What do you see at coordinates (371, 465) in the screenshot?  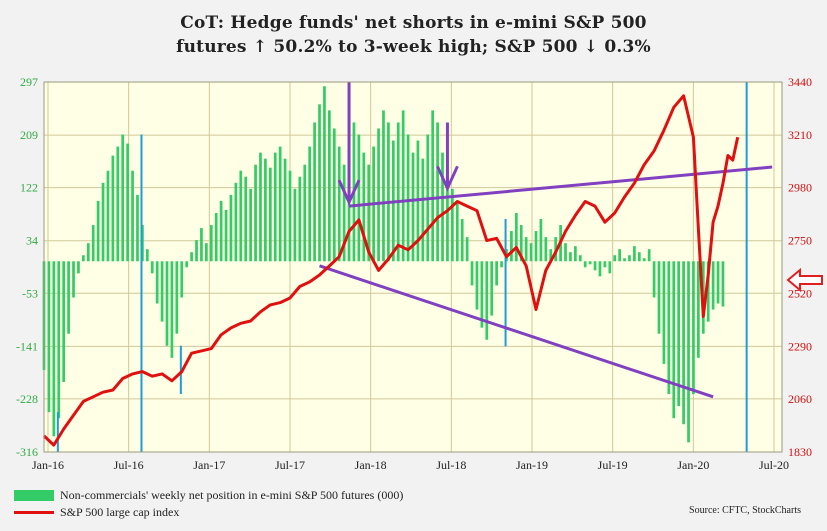 I see `x-tick-label: Jan-18` at bounding box center [371, 465].